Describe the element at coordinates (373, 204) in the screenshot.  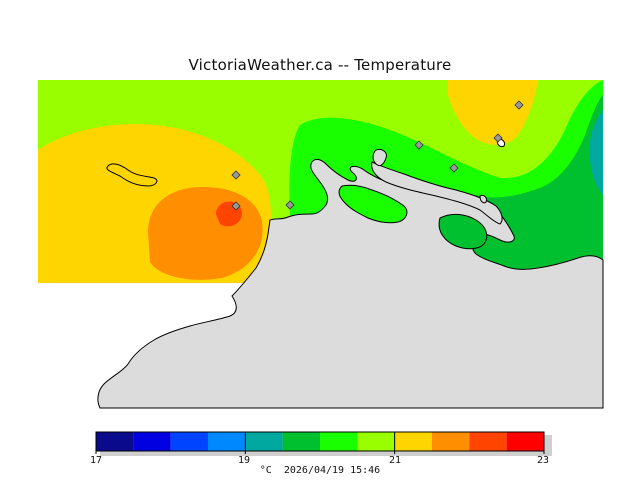
I see `inlet-water` at that location.